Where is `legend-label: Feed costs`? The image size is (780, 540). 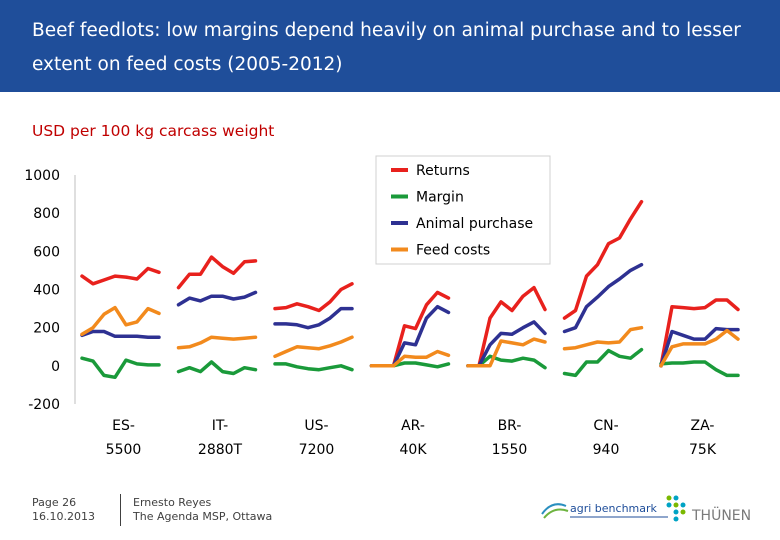
legend-label: Feed costs is located at coordinates (453, 251).